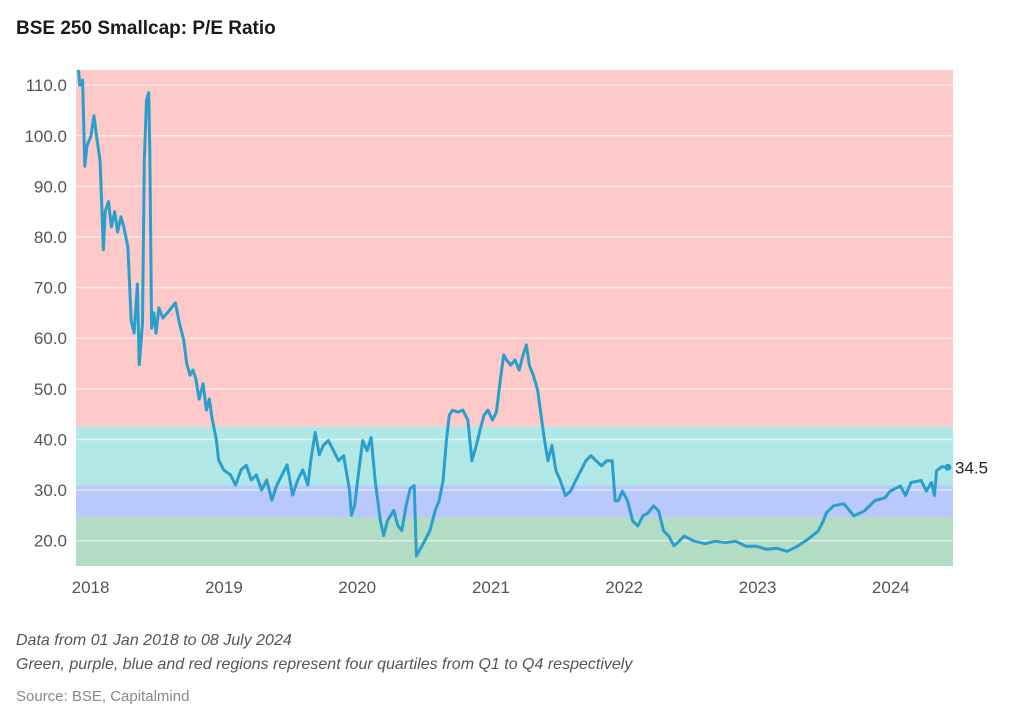 The image size is (1024, 725). Describe the element at coordinates (50, 186) in the screenshot. I see `y-tick-label: 90.0` at that location.